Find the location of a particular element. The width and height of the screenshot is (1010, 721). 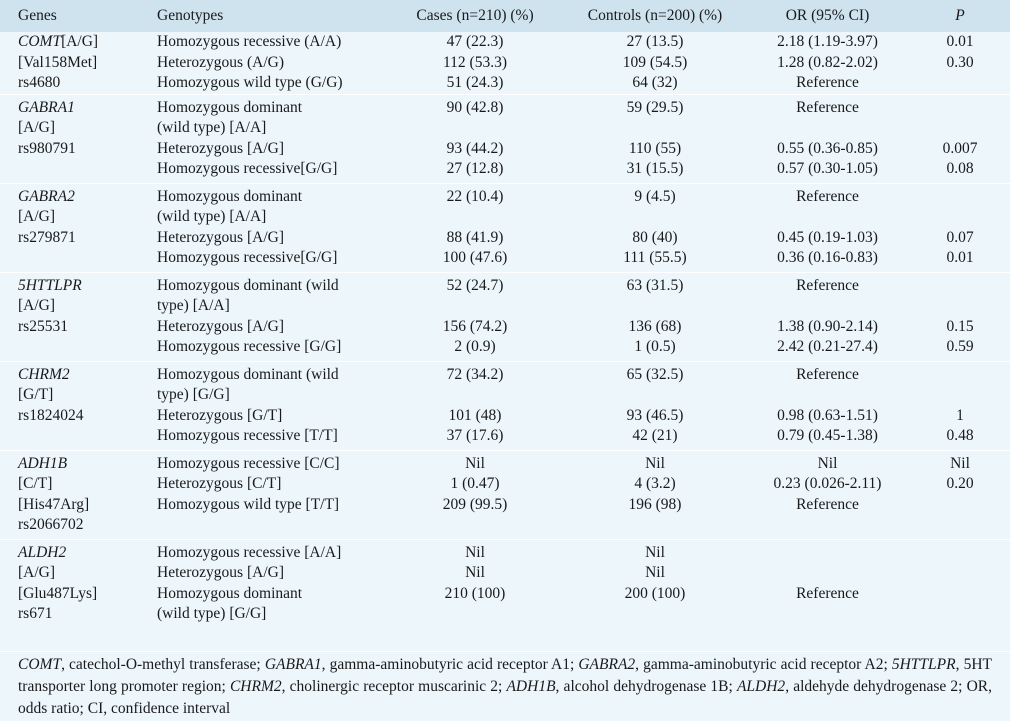

gene-variant: rs279871 is located at coordinates (47, 237).